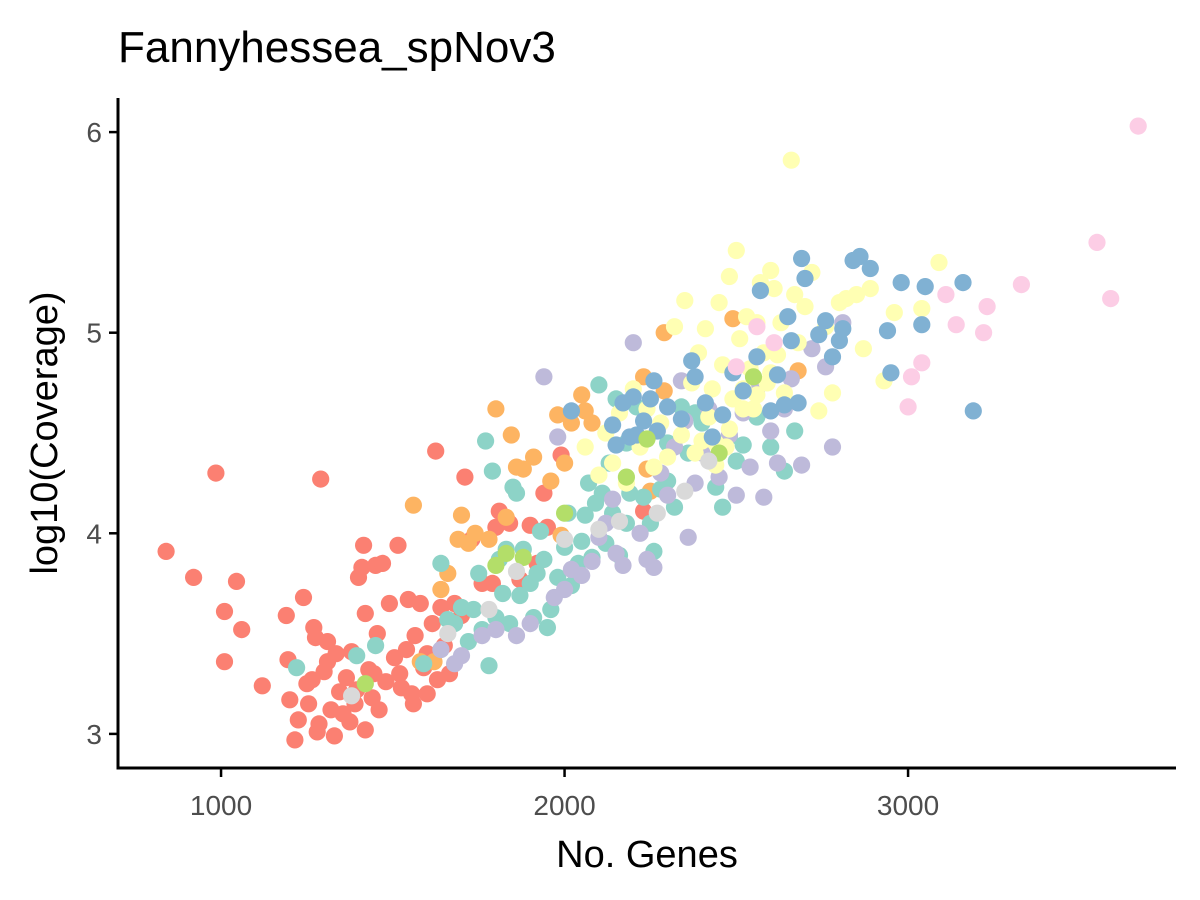 This screenshot has height=900, width=1200. I want to click on y-tick-label: 3, so click(94, 734).